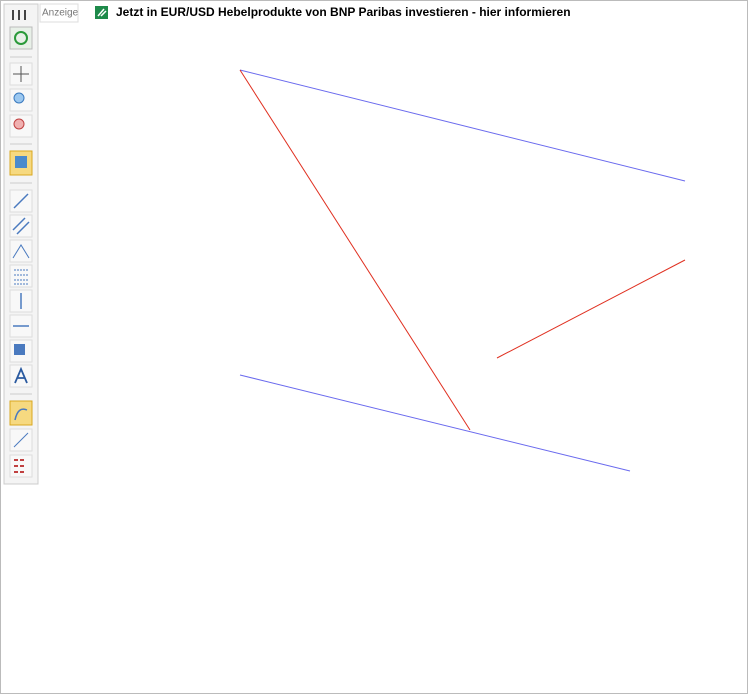 Image resolution: width=748 pixels, height=699 pixels. I want to click on toolbar, so click(21, 244).